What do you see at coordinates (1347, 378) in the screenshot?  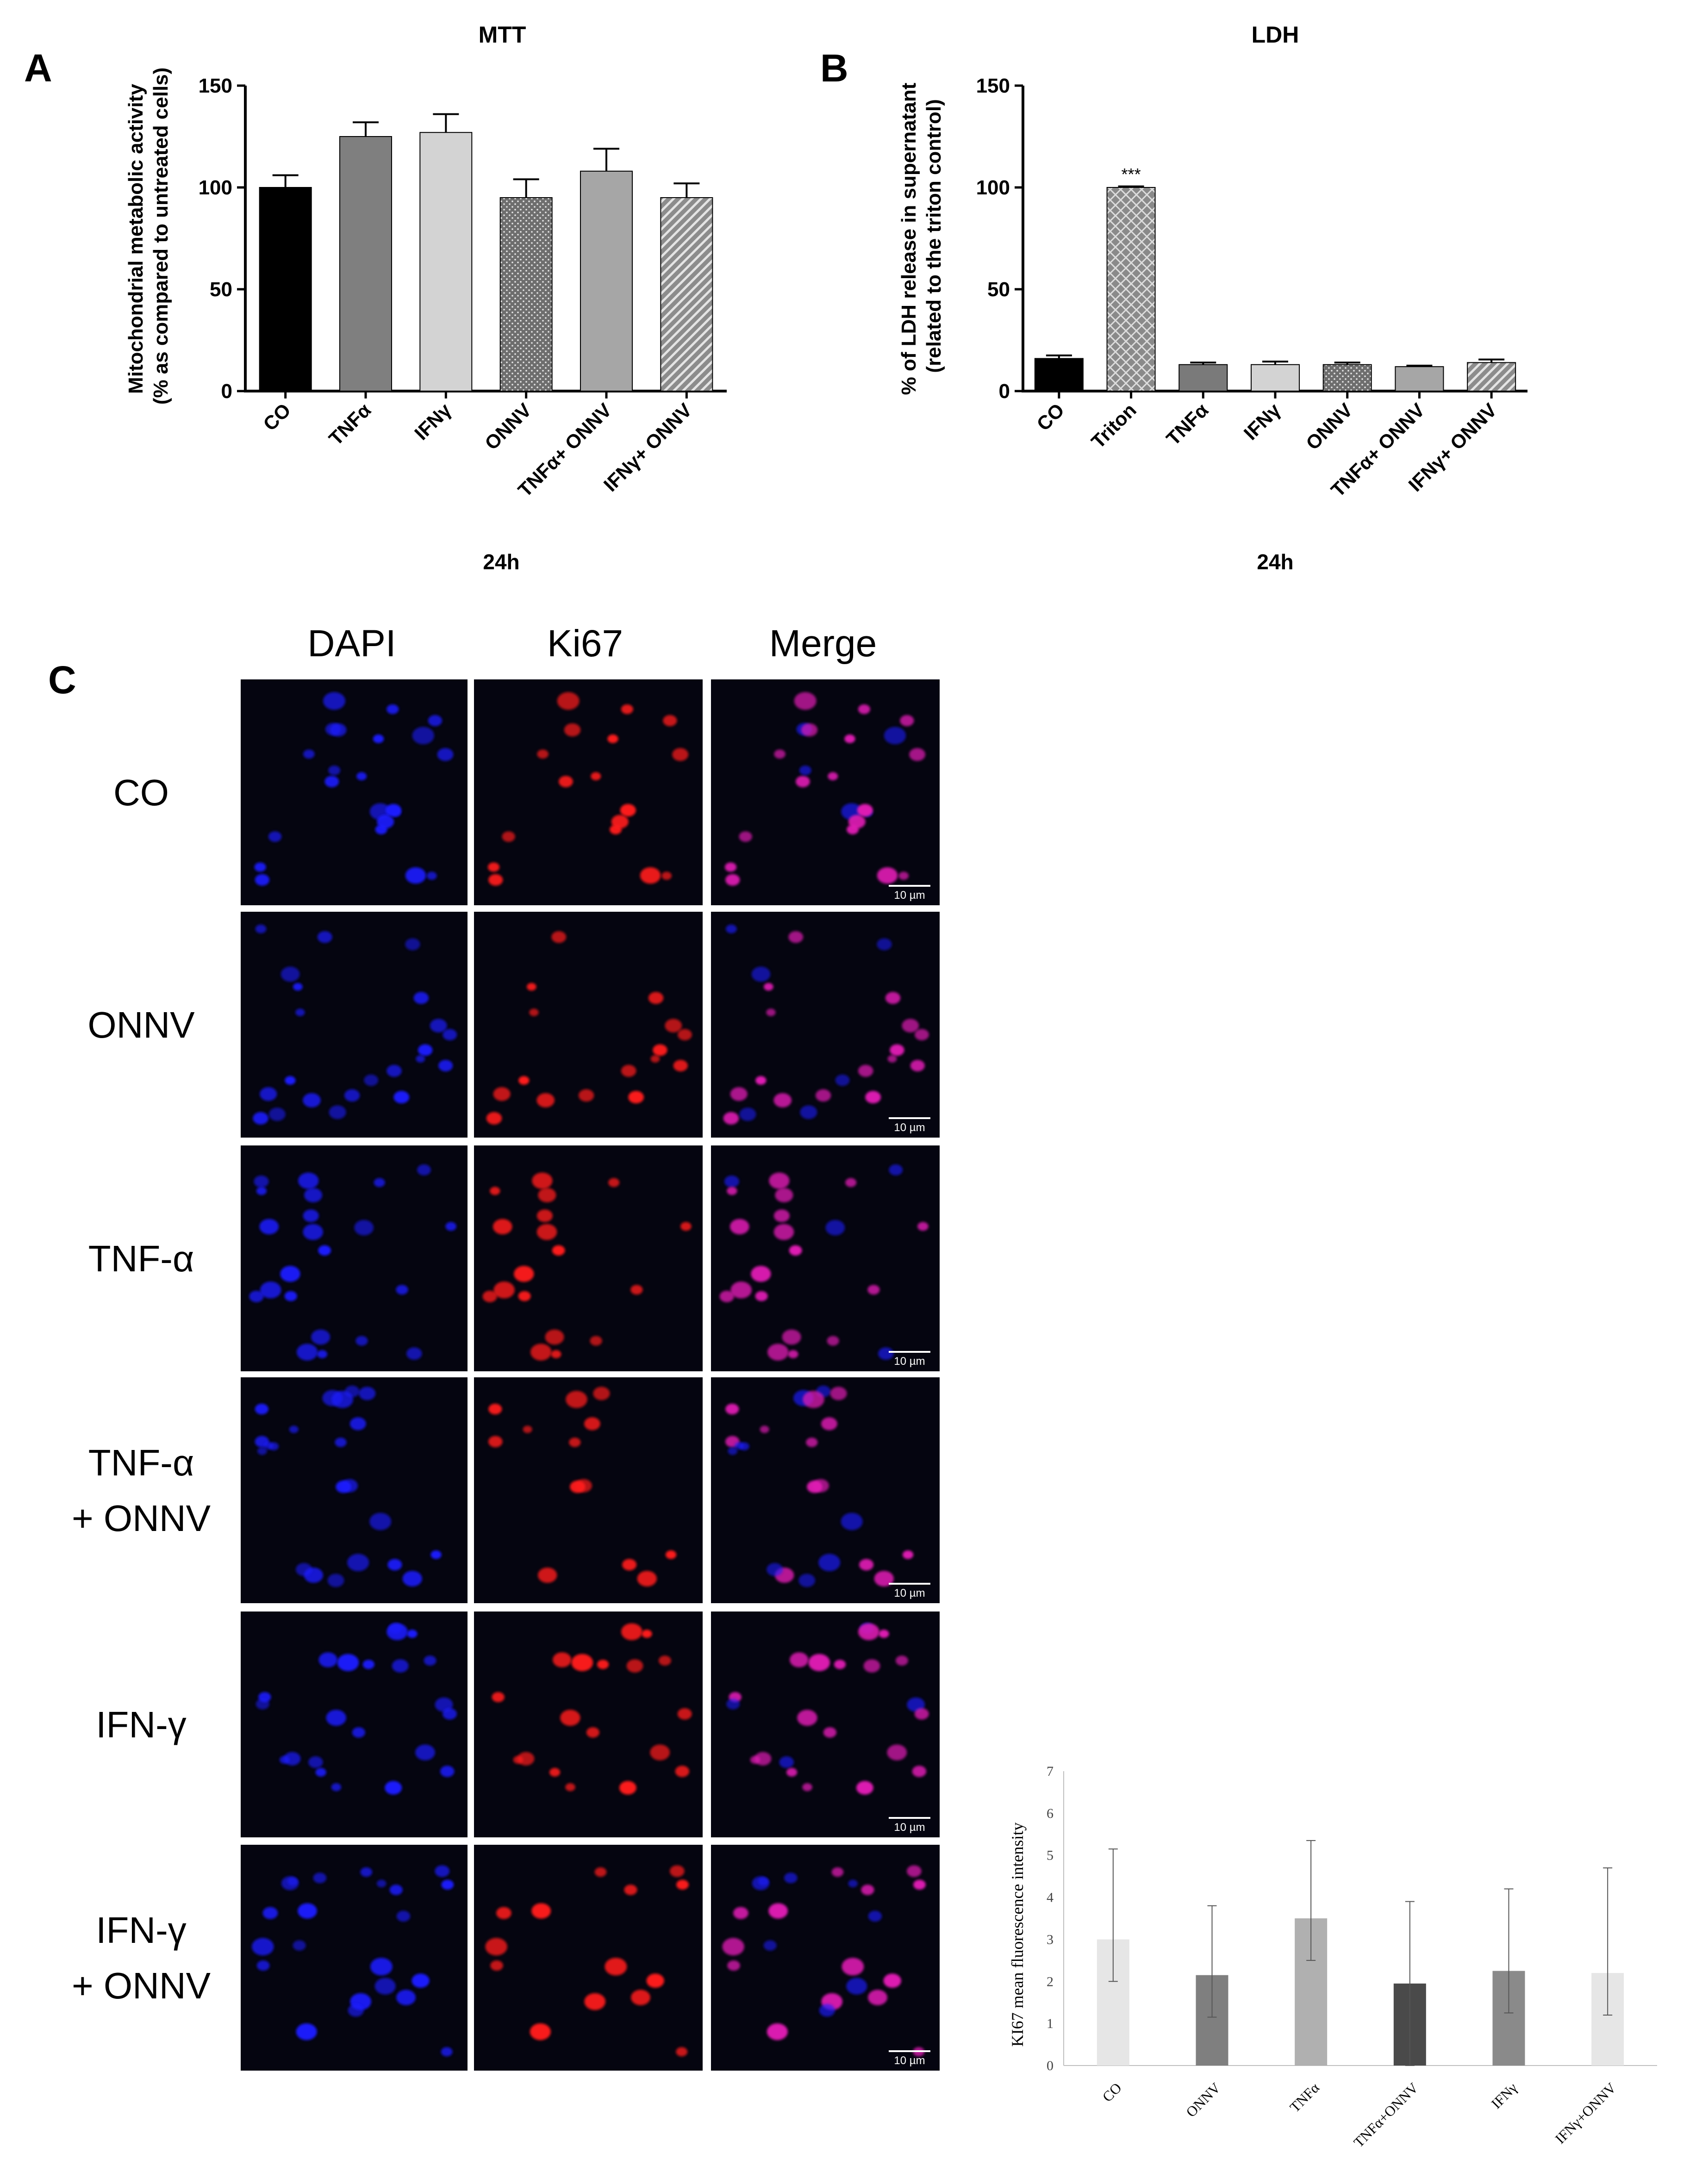 I see `ldh-bar-onnv` at bounding box center [1347, 378].